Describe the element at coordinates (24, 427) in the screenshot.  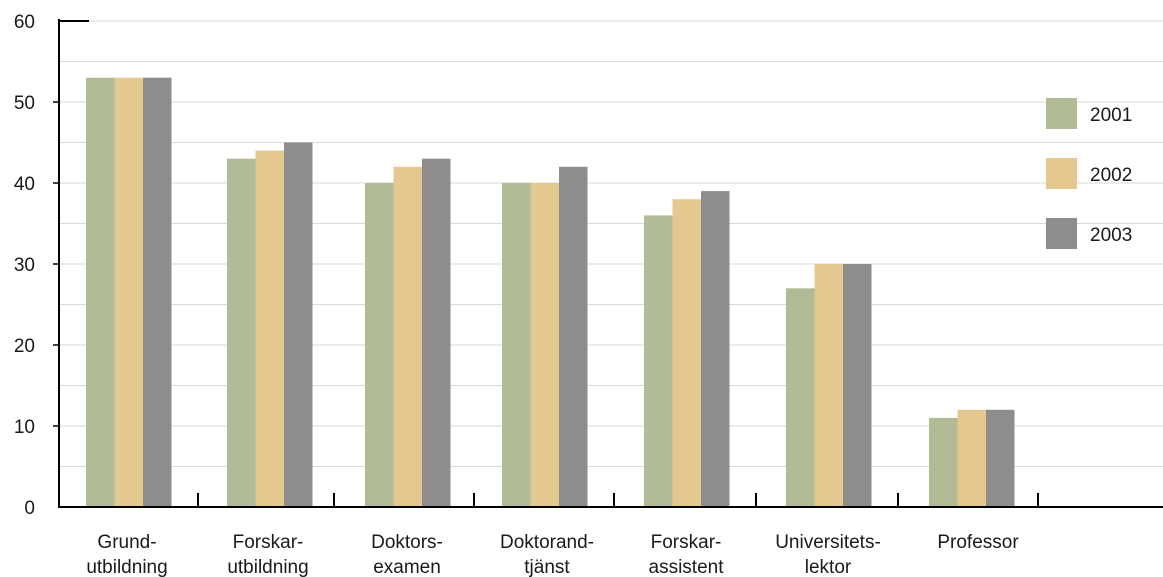
I see `y-tick-label: 10` at that location.